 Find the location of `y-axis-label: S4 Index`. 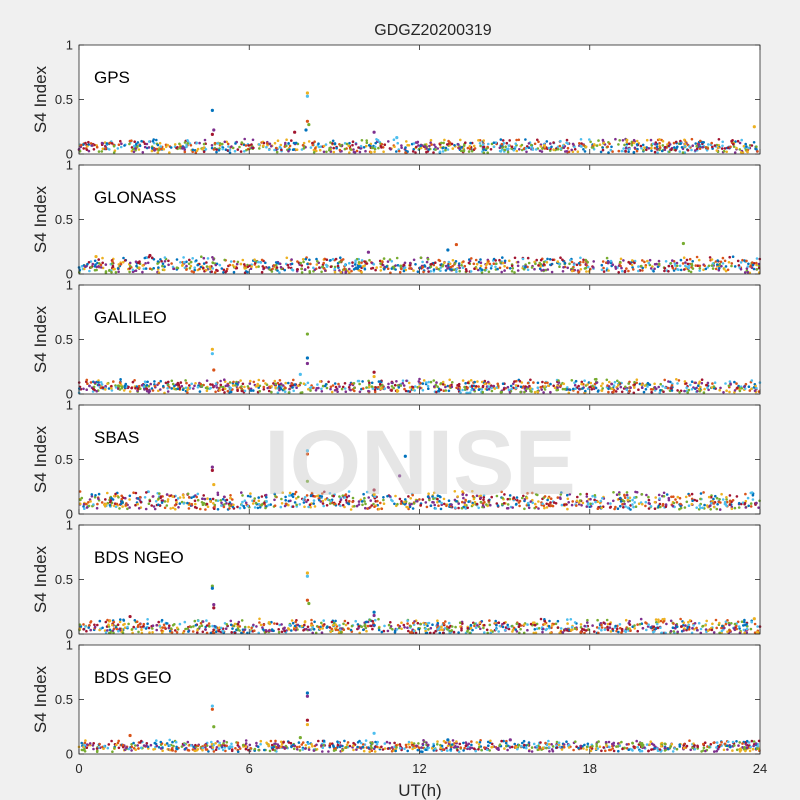

y-axis-label: S4 Index is located at coordinates (40, 99).